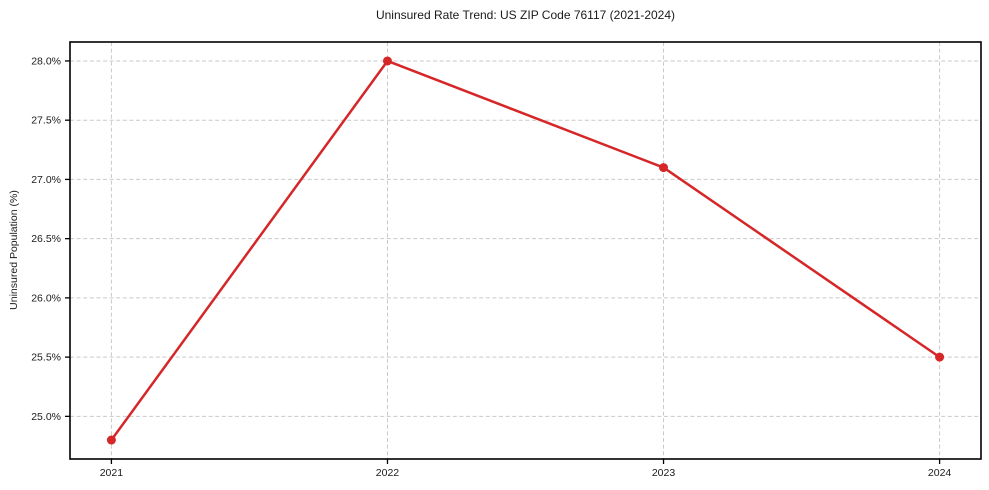  I want to click on x-tick-label: 2024, so click(940, 473).